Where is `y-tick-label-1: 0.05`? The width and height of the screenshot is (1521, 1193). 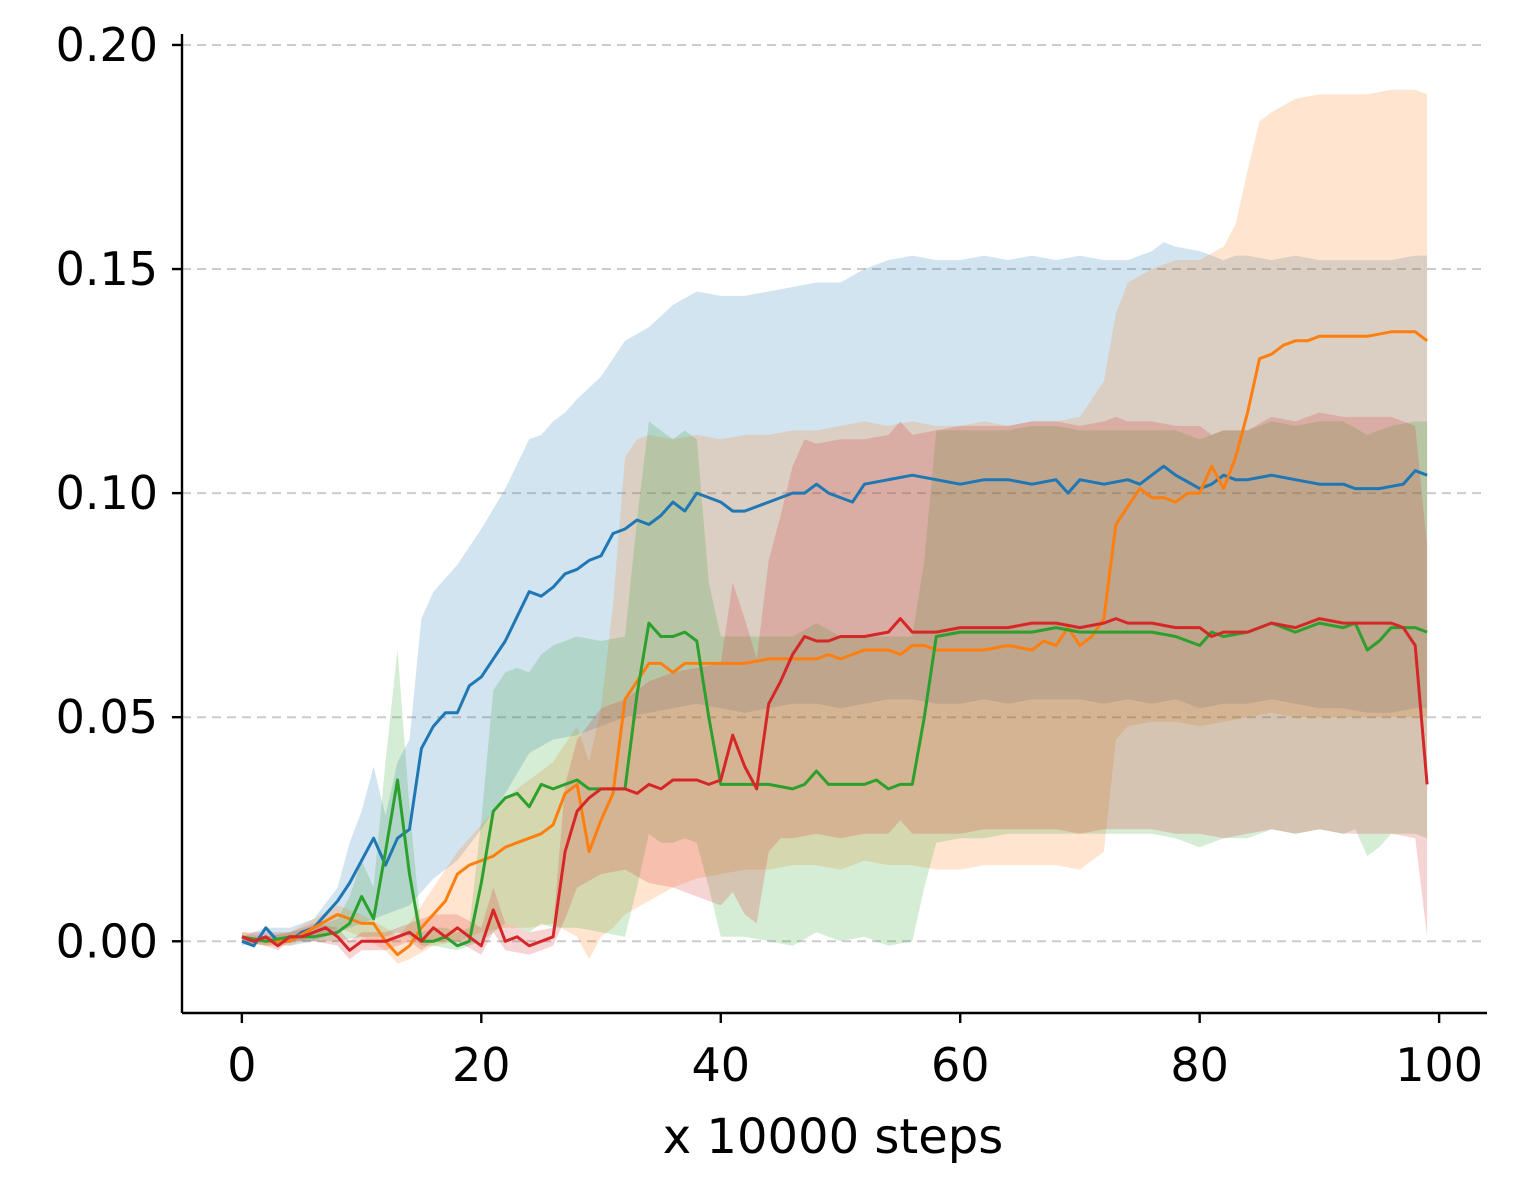
y-tick-label-1: 0.05 is located at coordinates (107, 717).